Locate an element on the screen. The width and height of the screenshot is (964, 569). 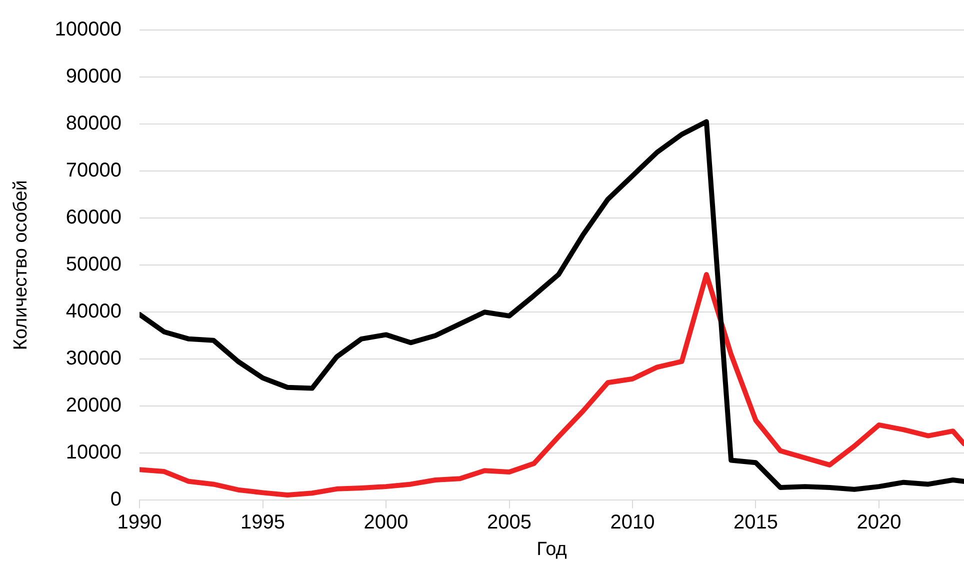
x-tick-label: 2010 is located at coordinates (632, 523).